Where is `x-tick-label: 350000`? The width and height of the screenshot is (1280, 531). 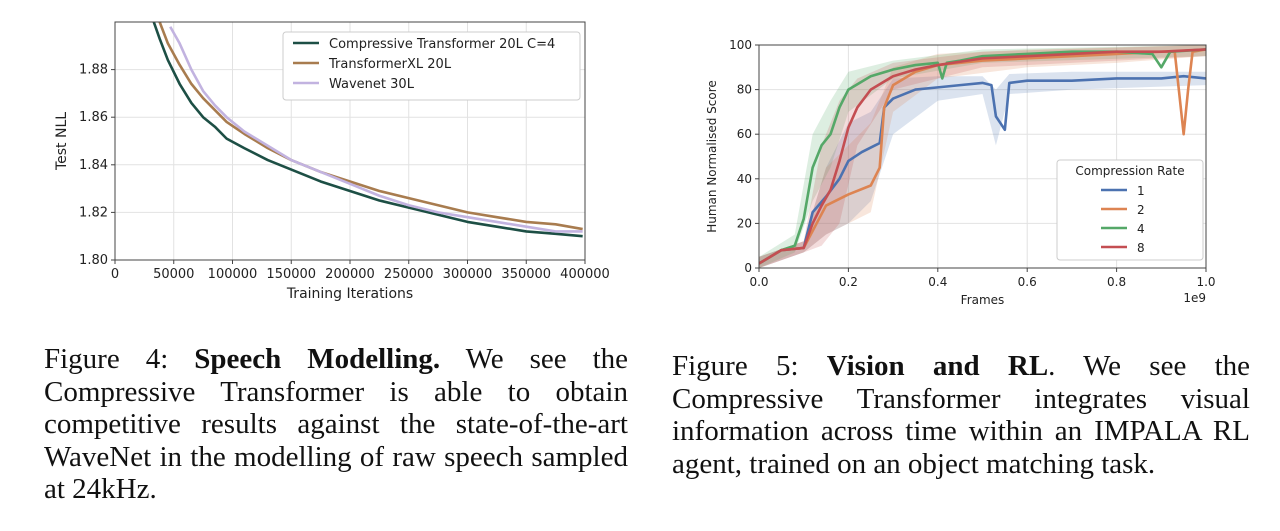 x-tick-label: 350000 is located at coordinates (526, 274).